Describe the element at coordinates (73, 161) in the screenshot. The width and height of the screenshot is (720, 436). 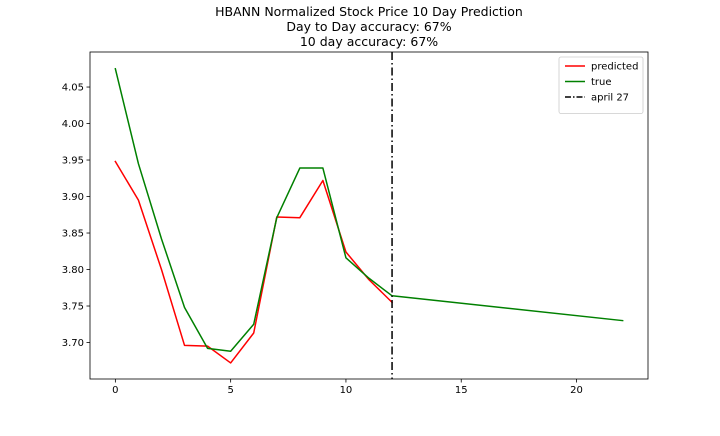
I see `y-tick-label: 3.95` at that location.